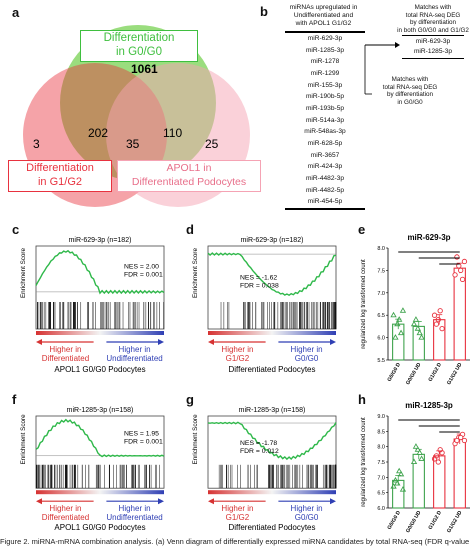 The width and height of the screenshot is (474, 547). Describe the element at coordinates (259, 451) in the screenshot. I see `gsea-fdr: FDR = 0.012` at that location.